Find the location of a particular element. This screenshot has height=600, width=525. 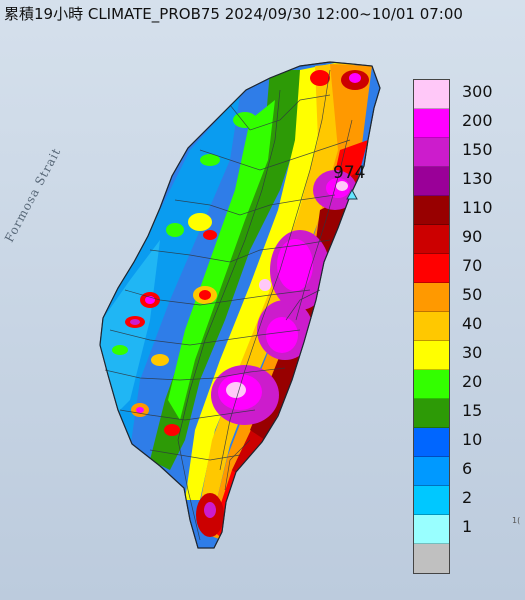

legend-label: 10 is located at coordinates (472, 439).